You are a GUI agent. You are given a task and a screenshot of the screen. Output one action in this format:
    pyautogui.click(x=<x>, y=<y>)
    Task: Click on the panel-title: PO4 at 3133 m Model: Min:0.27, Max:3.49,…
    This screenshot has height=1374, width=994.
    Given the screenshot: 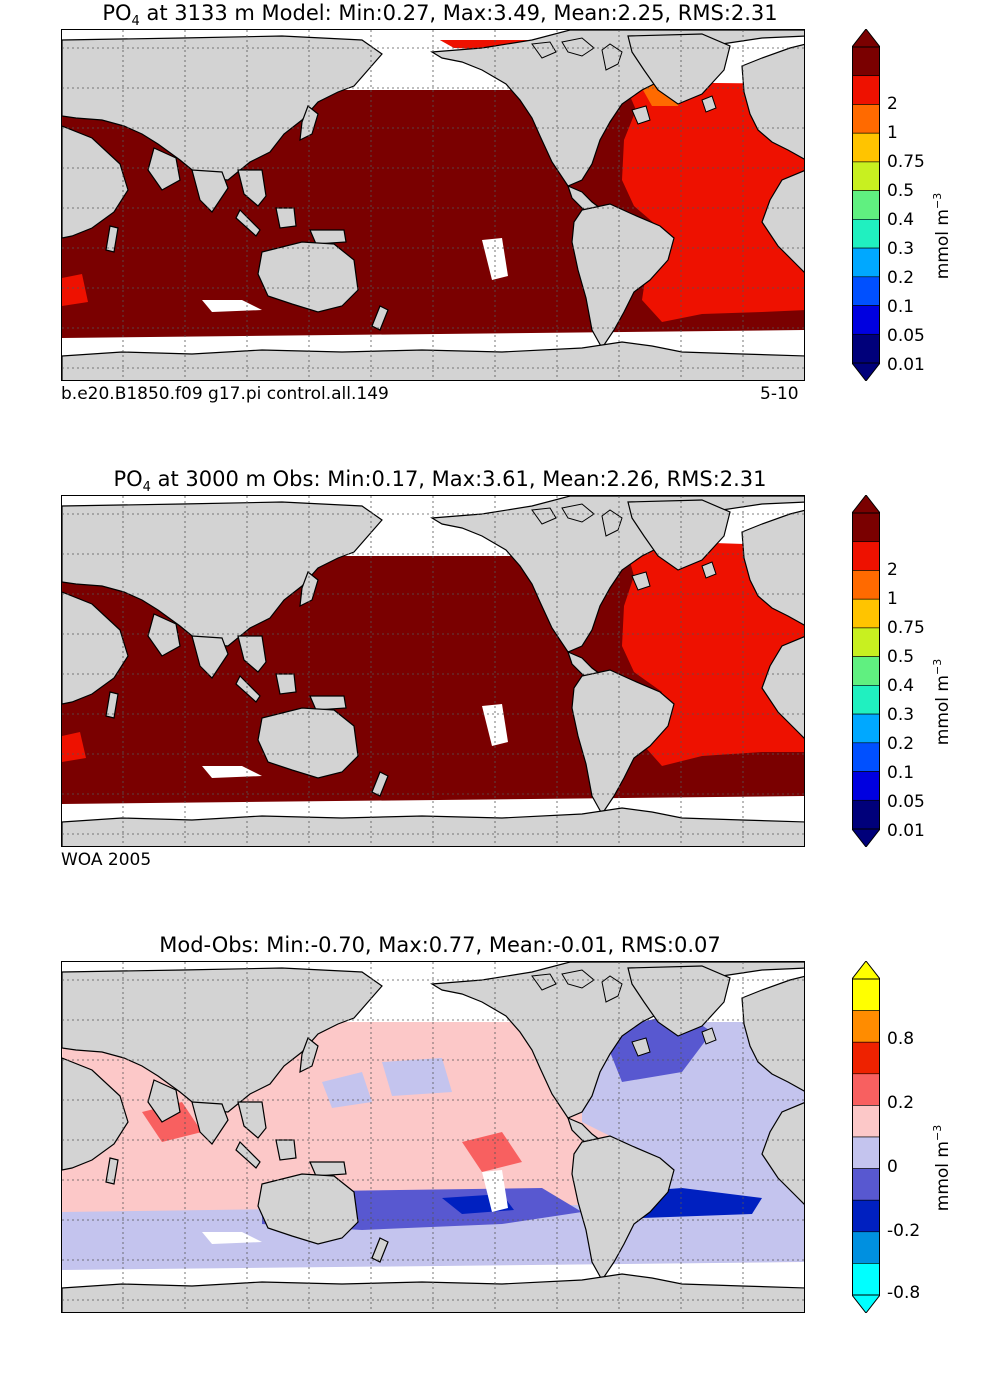 What is the action you would take?
    pyautogui.click(x=440, y=15)
    